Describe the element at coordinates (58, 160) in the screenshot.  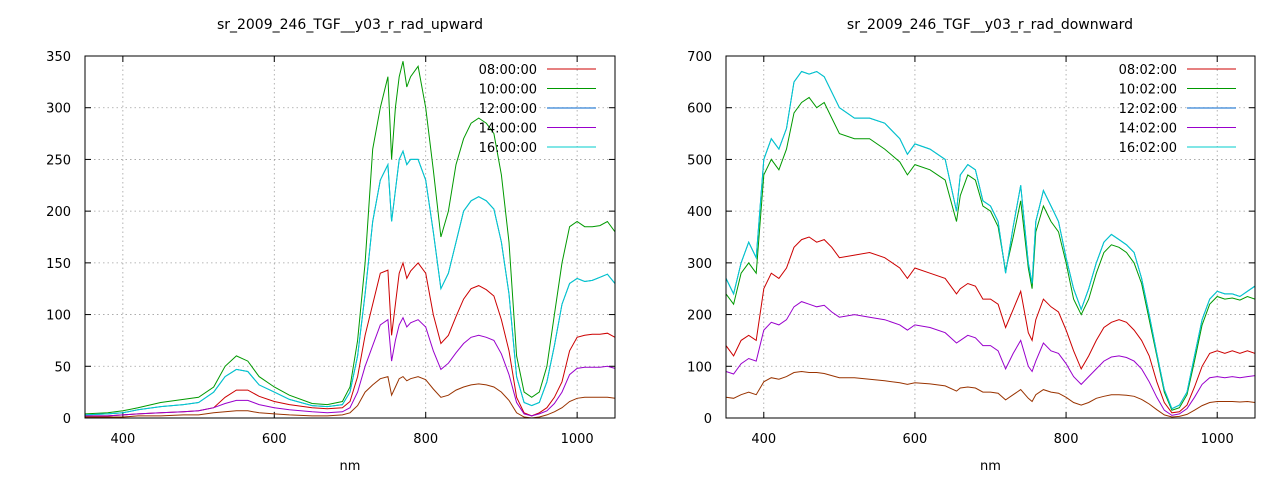
I see `y-tick-label: 250` at that location.